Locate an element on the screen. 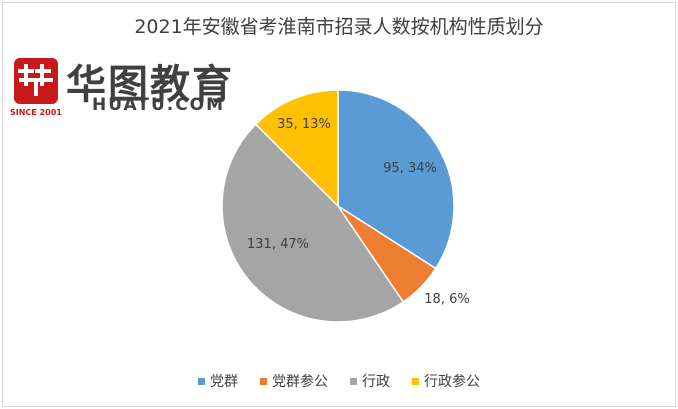 The image size is (678, 409). legend-item-3: 行政 is located at coordinates (370, 381).